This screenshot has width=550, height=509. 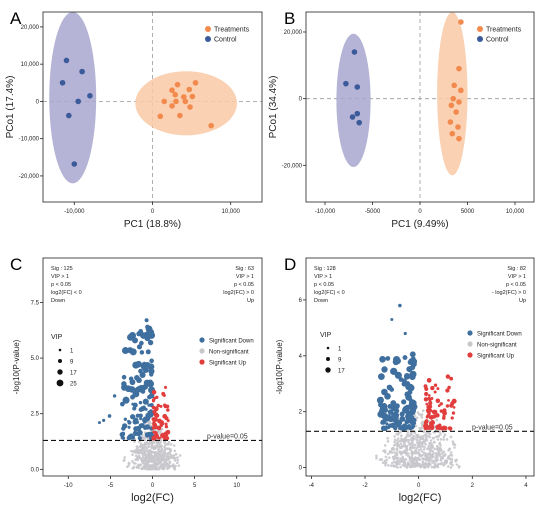 What do you see at coordinates (480, 29) in the screenshot?
I see `legend-marker` at bounding box center [480, 29].